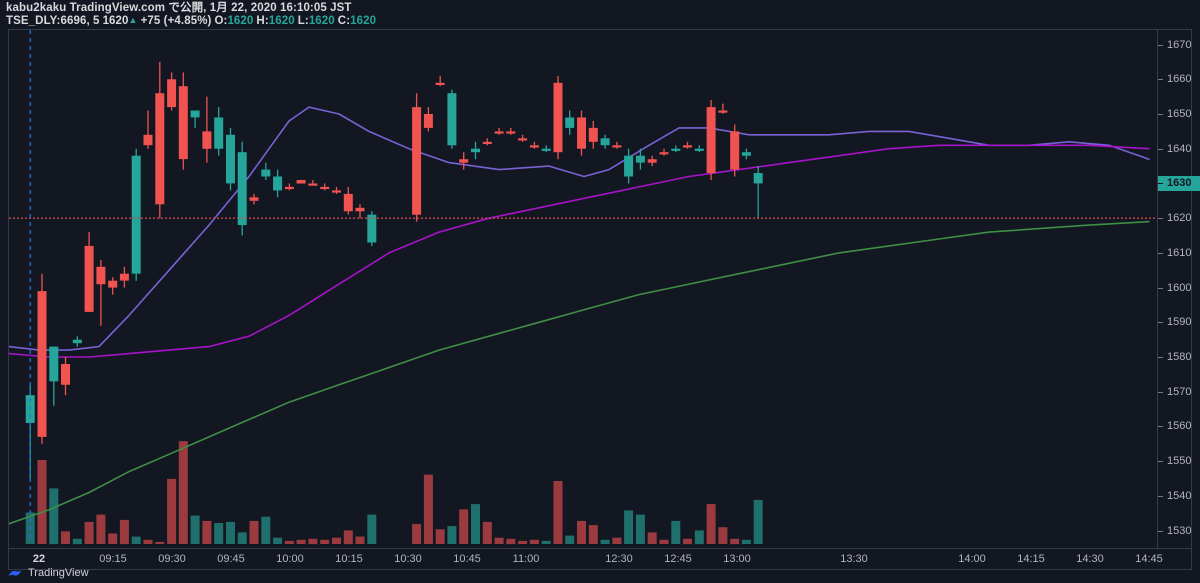 The image size is (1200, 583). What do you see at coordinates (133, 20) in the screenshot?
I see `up-arrow-icon: ▲` at bounding box center [133, 20].